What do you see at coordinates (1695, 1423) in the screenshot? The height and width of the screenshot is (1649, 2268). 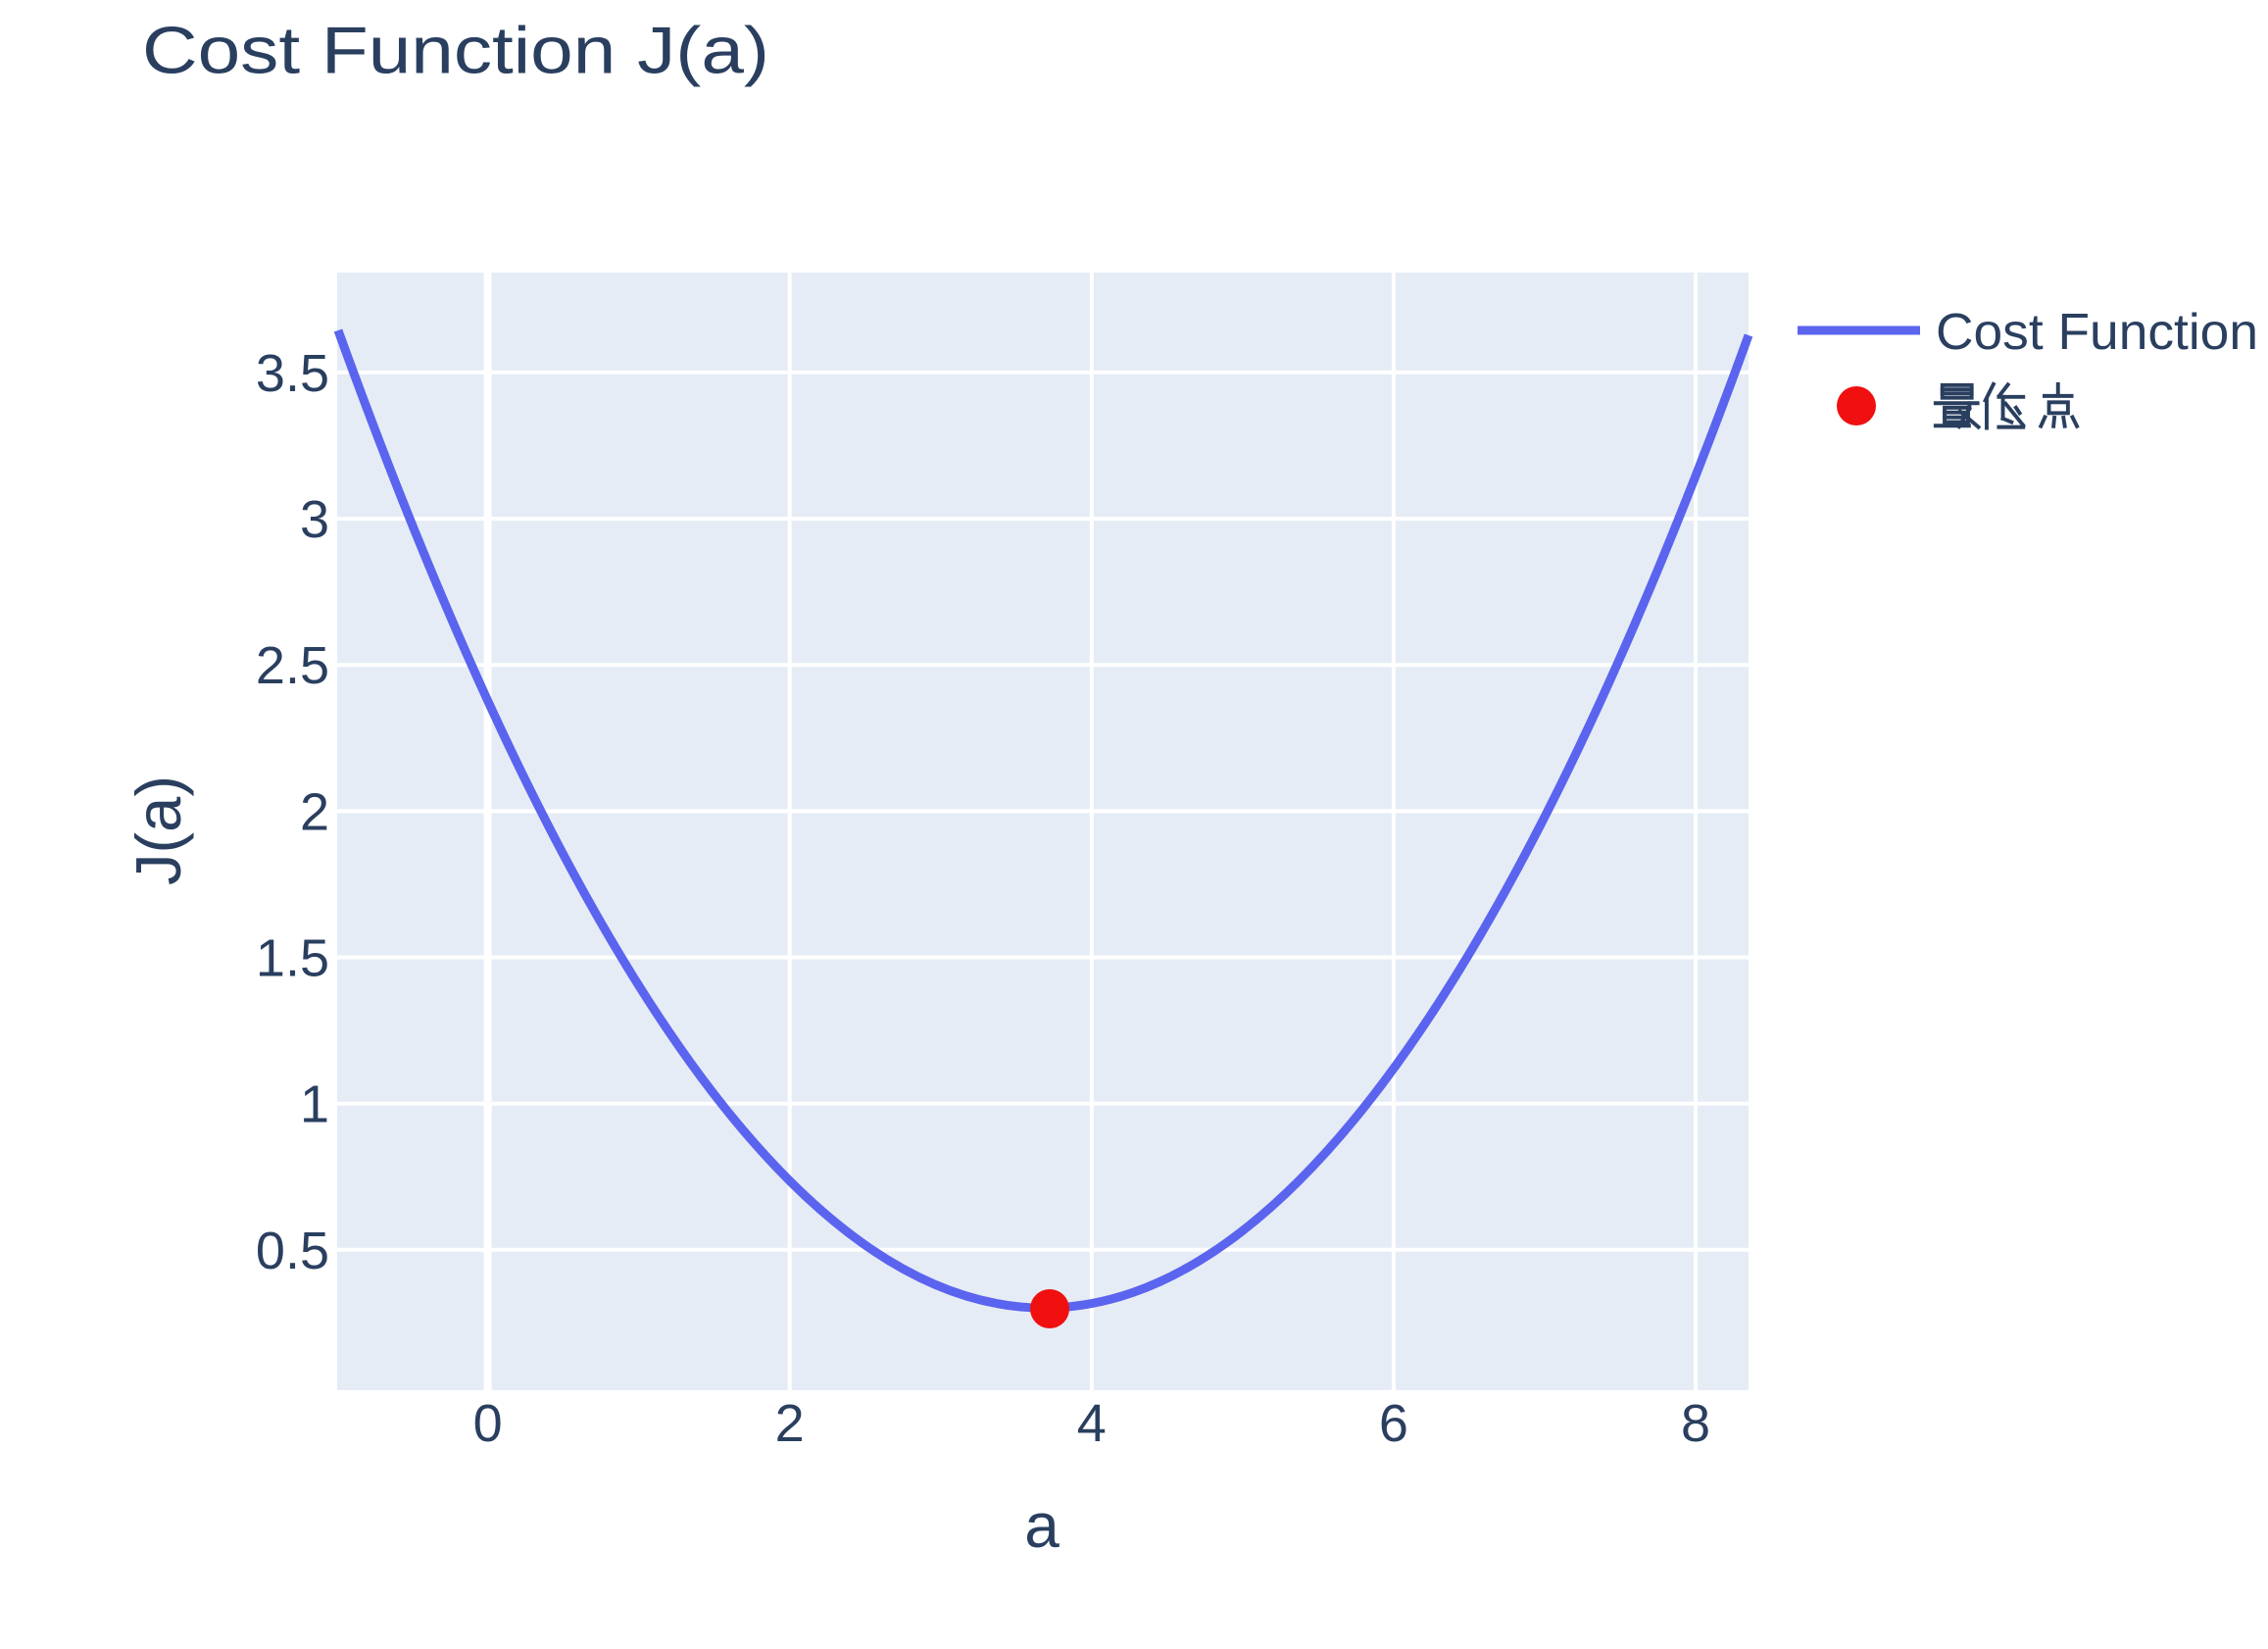 I see `svg-text: 8` at bounding box center [1695, 1423].